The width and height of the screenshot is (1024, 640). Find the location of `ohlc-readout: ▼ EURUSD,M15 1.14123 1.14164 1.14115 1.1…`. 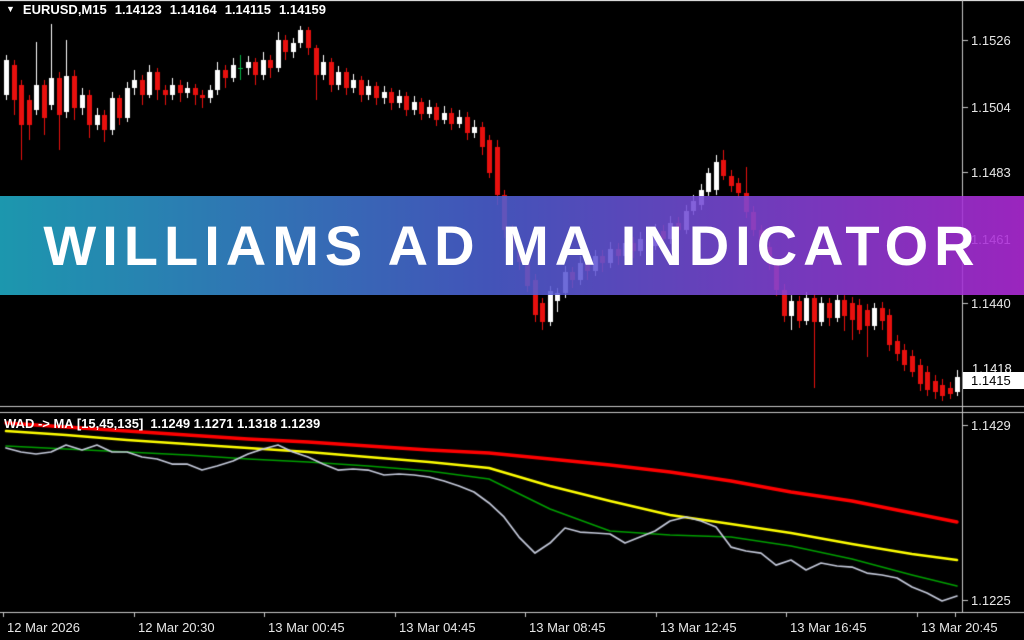

ohlc-readout: ▼ EURUSD,M15 1.14123 1.14164 1.14115 1.1… is located at coordinates (166, 9).